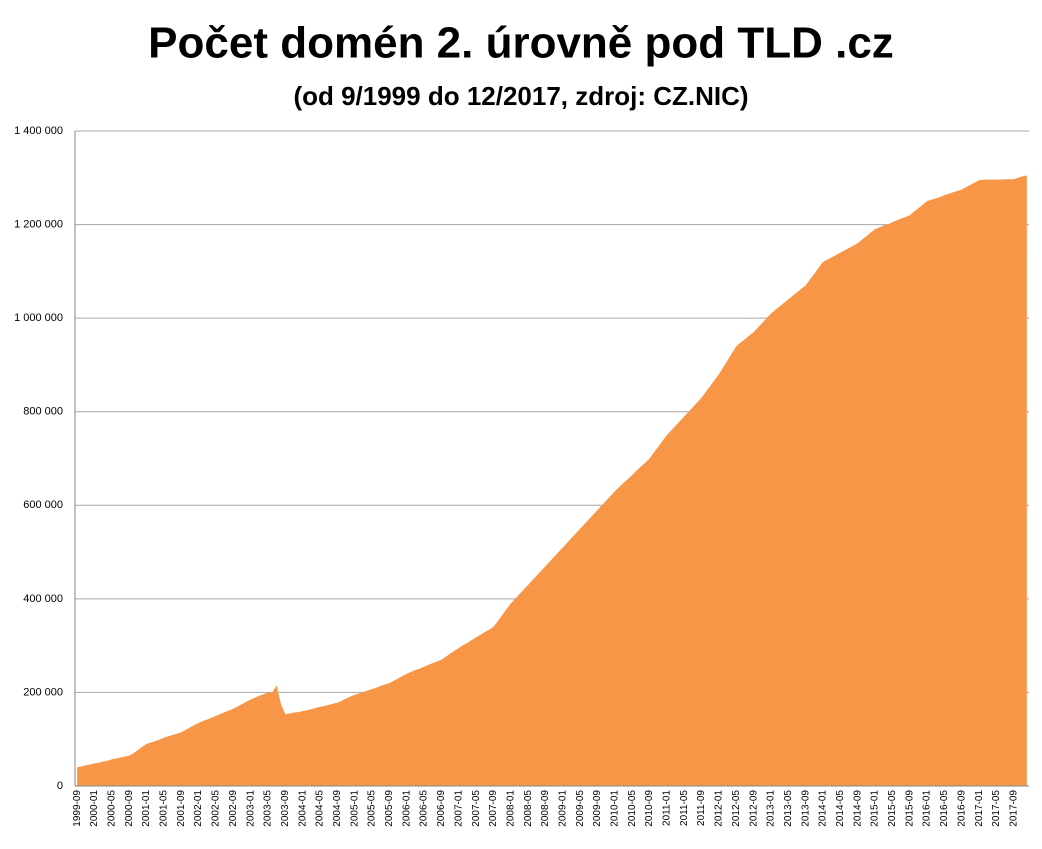 This screenshot has width=1042, height=849. Describe the element at coordinates (43, 599) in the screenshot. I see `y-tick-label: 400 000` at that location.